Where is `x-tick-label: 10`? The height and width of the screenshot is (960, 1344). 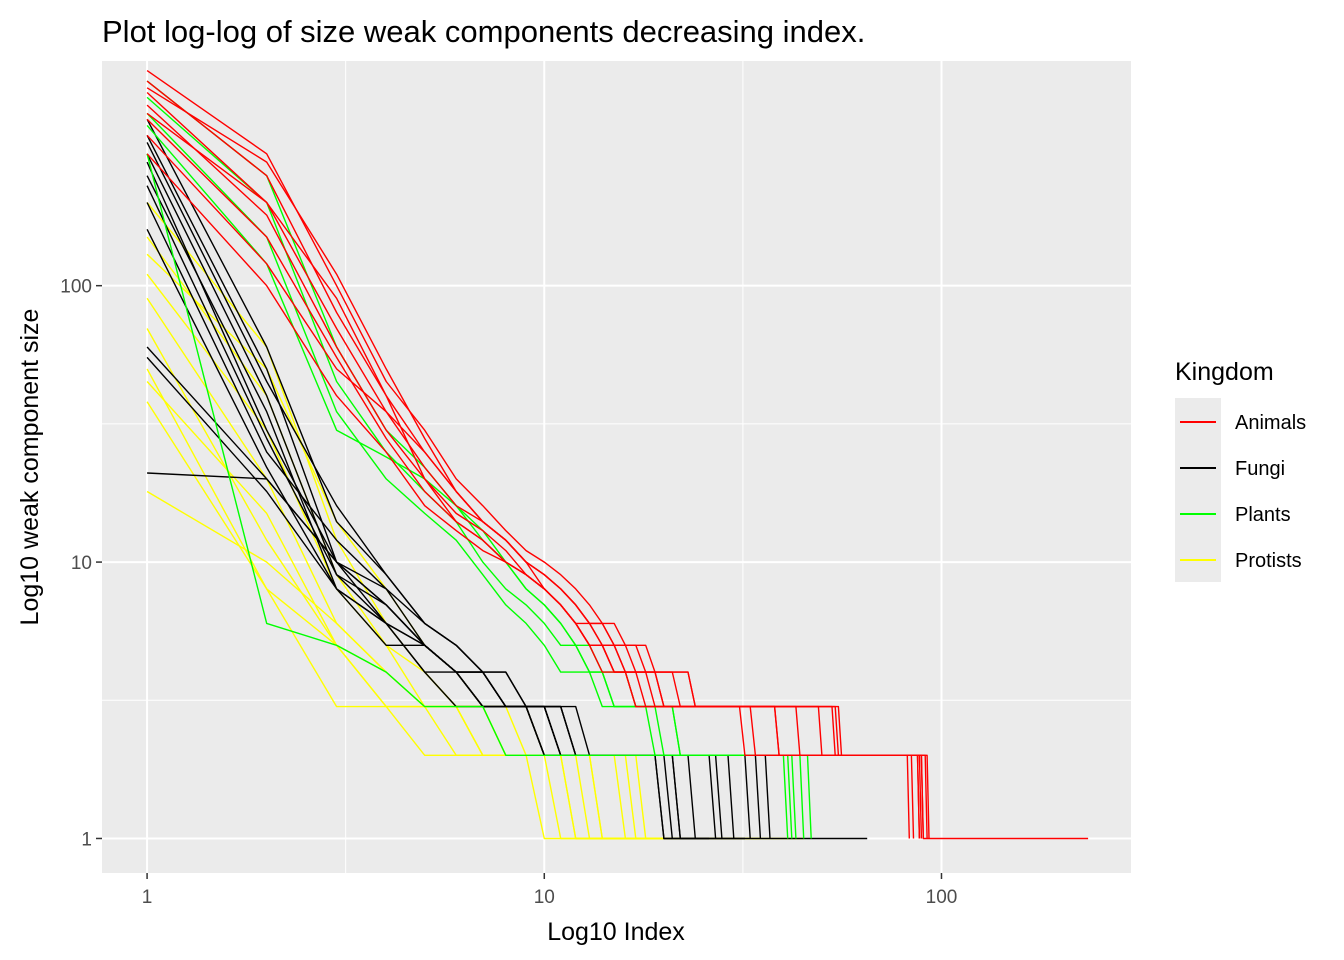
x-tick-label: 10 is located at coordinates (544, 897).